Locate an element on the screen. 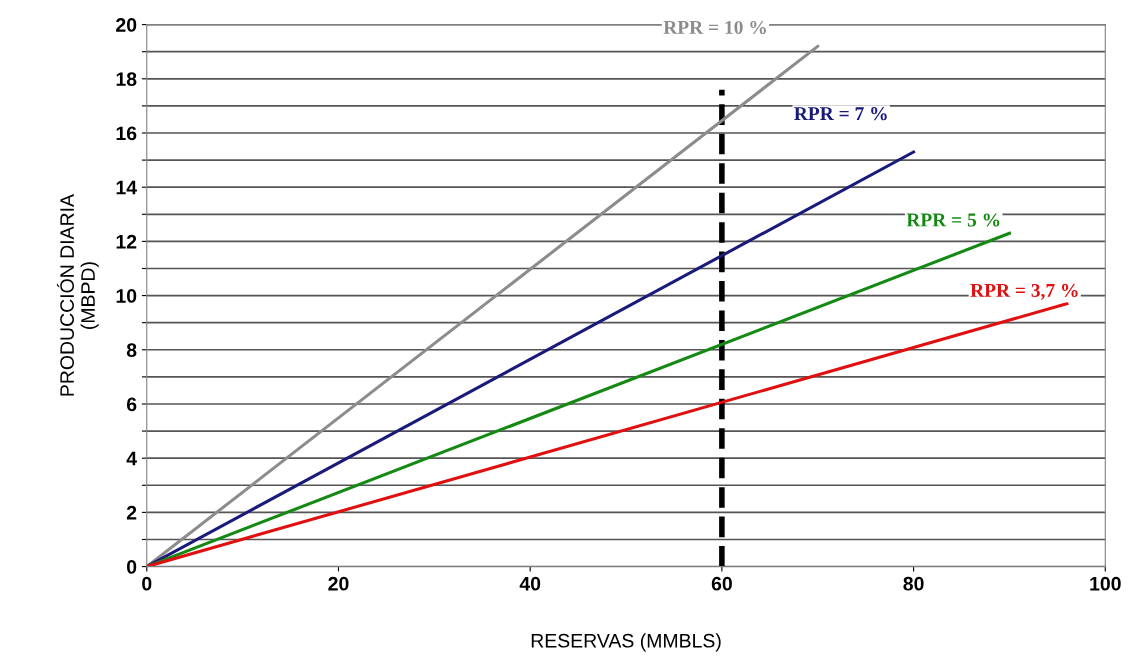 The width and height of the screenshot is (1129, 665). y-tick-label: 0 is located at coordinates (132, 567).